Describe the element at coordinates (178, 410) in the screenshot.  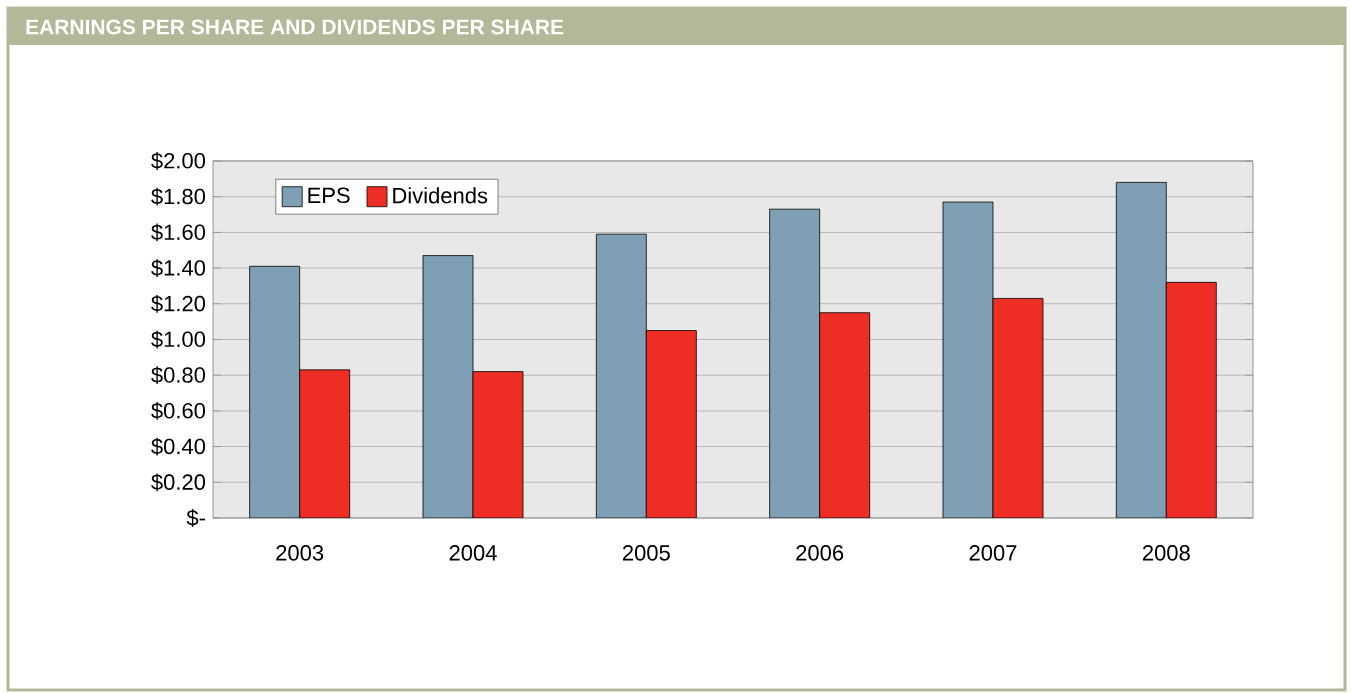
I see `y-tick-label: $0.60` at that location.